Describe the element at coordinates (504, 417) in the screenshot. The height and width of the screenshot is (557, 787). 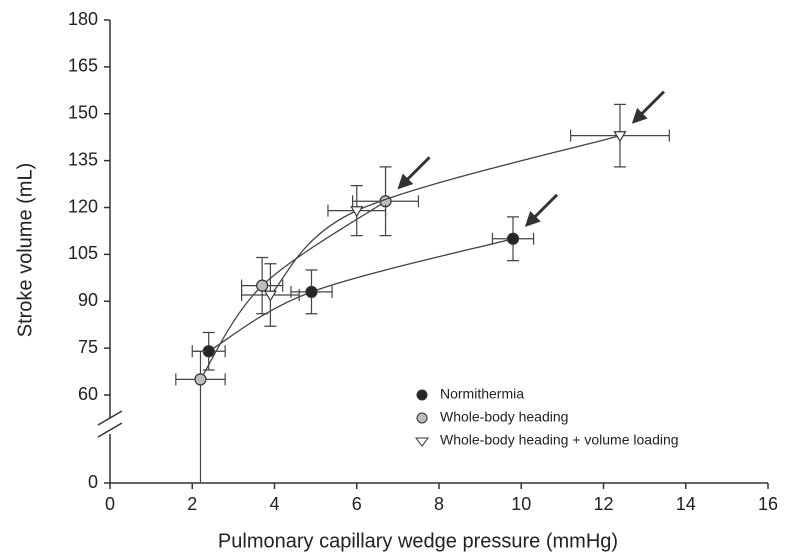
I see `legend-label: Whole-body heading` at that location.